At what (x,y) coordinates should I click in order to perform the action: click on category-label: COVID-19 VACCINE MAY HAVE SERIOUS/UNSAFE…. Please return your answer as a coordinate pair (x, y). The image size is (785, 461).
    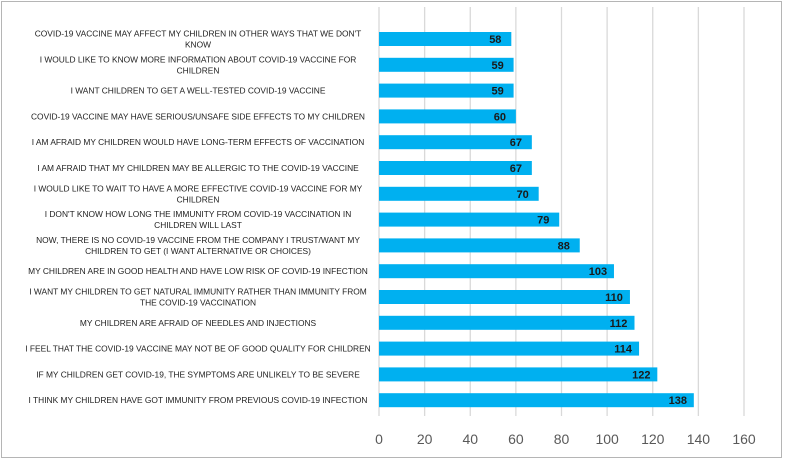
    Looking at the image, I should click on (198, 116).